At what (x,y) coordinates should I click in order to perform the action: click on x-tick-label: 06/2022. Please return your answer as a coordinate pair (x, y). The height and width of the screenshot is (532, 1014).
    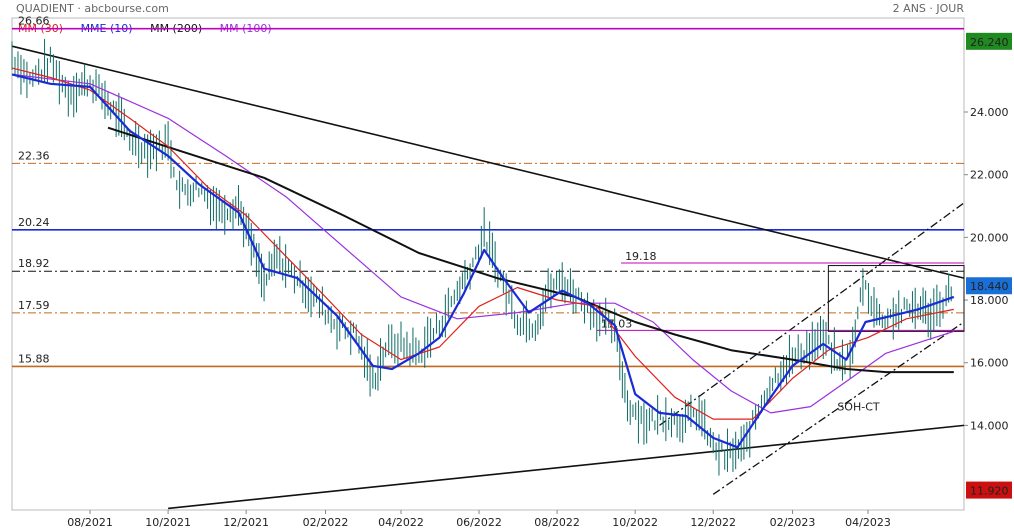
    Looking at the image, I should click on (479, 522).